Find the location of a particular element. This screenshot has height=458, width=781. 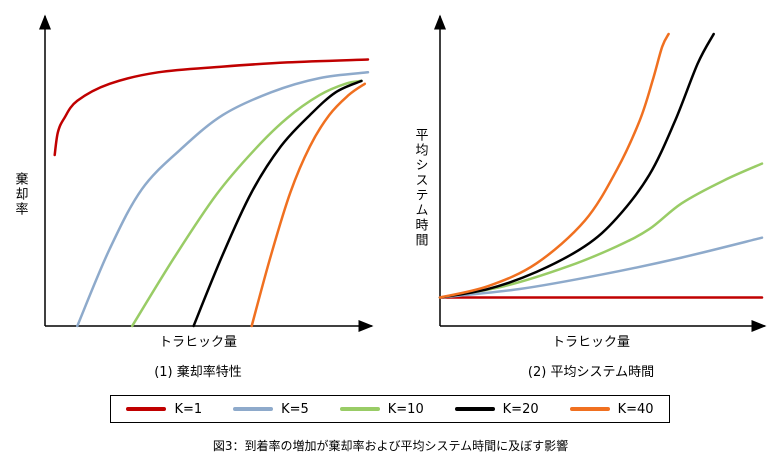

chart2-series-k5 is located at coordinates (601, 267).